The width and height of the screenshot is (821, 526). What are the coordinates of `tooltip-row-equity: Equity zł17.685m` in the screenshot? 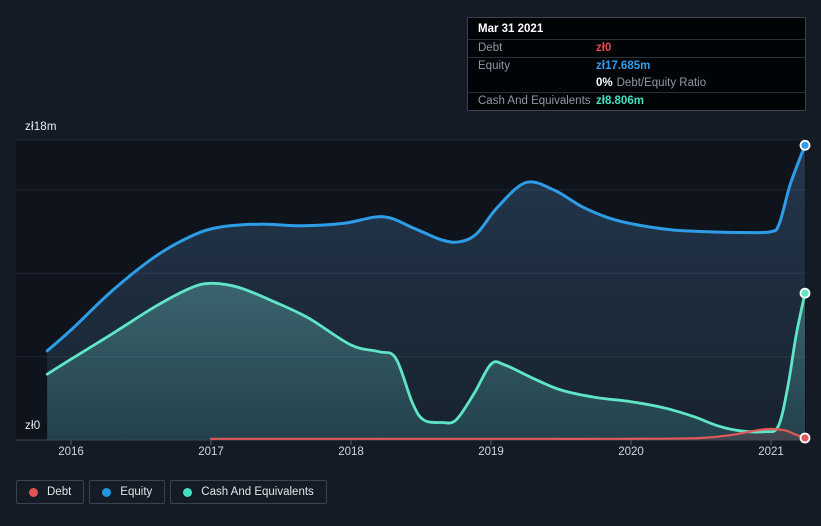 It's located at (636, 66).